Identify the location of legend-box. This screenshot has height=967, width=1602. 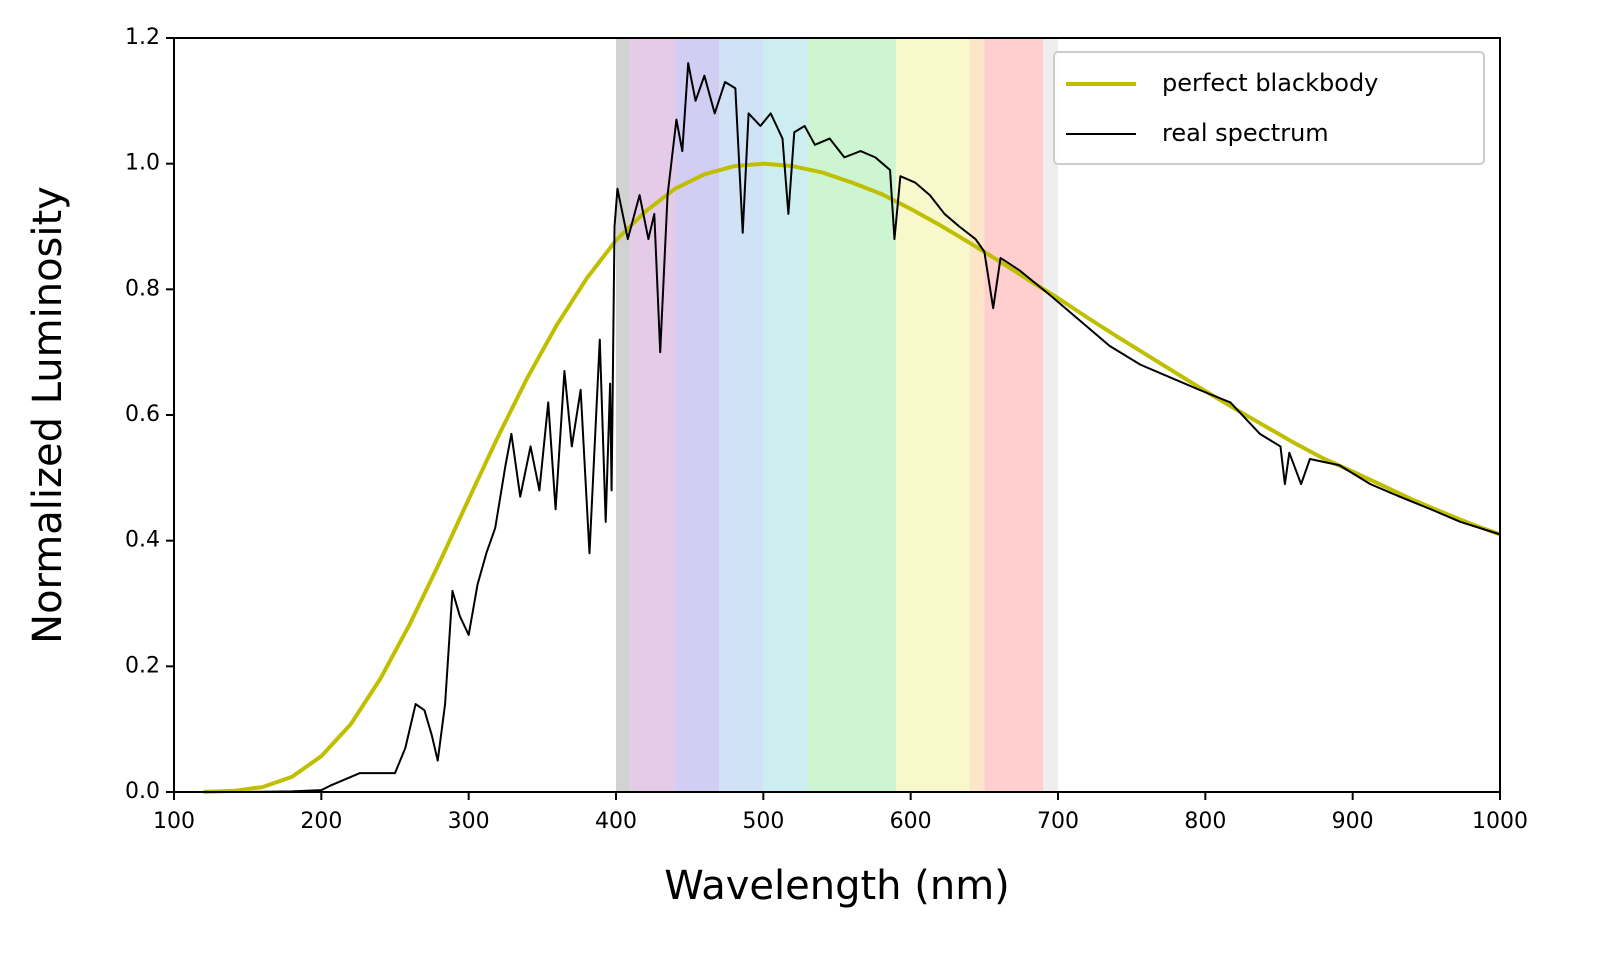
(1269, 108).